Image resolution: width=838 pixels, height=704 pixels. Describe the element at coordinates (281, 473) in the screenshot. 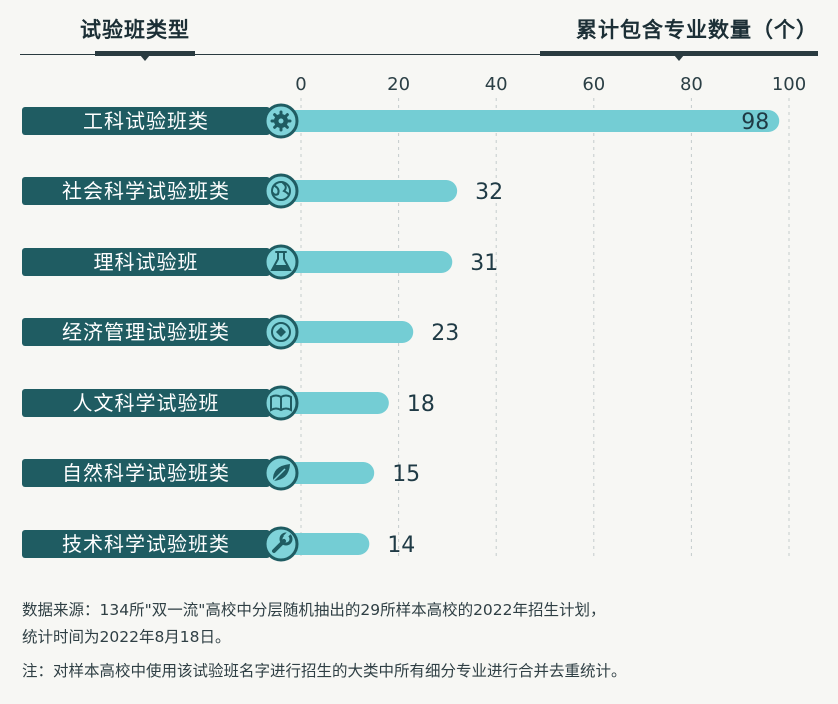

I see `leaf-icon` at that location.